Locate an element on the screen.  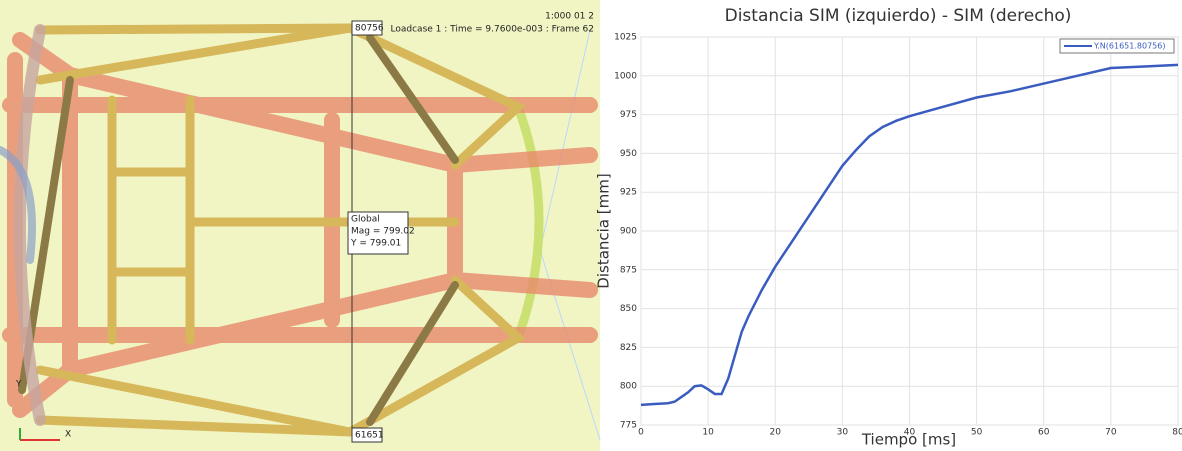
x-tick-label: 40 is located at coordinates (910, 433).